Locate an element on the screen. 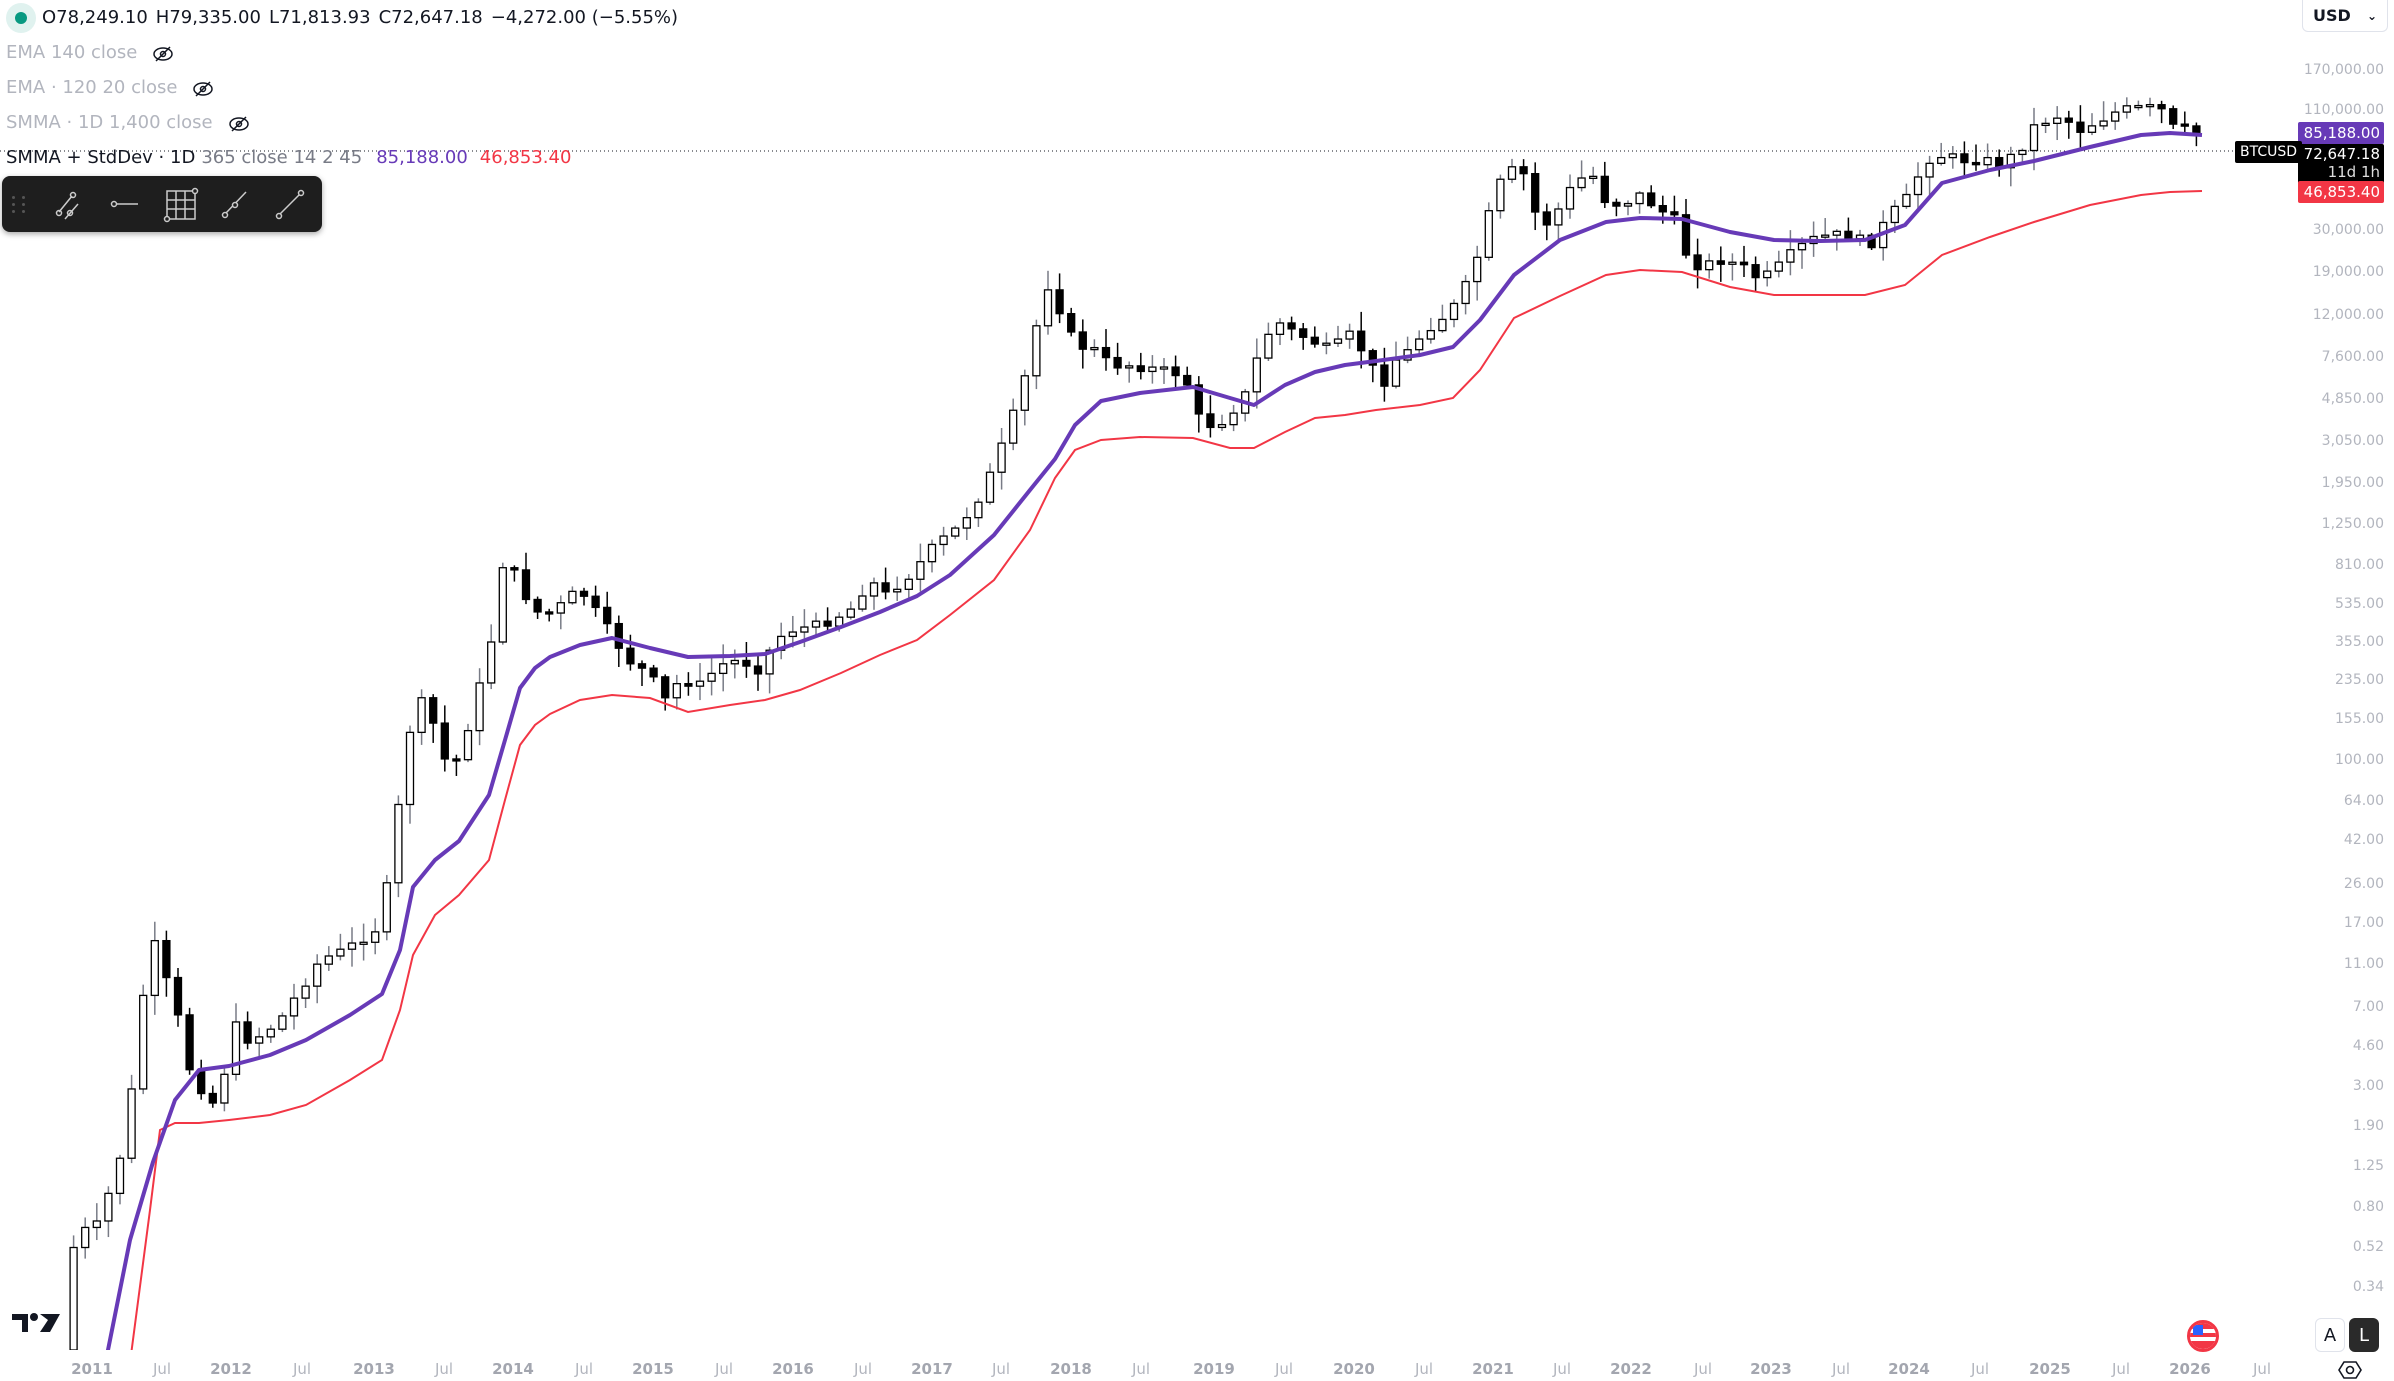  currency-selector: USD ⌄ is located at coordinates (2345, 16).